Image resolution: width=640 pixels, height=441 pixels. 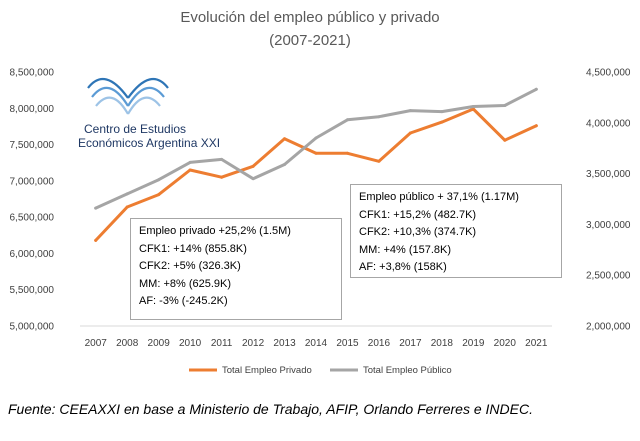 What do you see at coordinates (536, 343) in the screenshot?
I see `x-tick-label: 2021` at bounding box center [536, 343].